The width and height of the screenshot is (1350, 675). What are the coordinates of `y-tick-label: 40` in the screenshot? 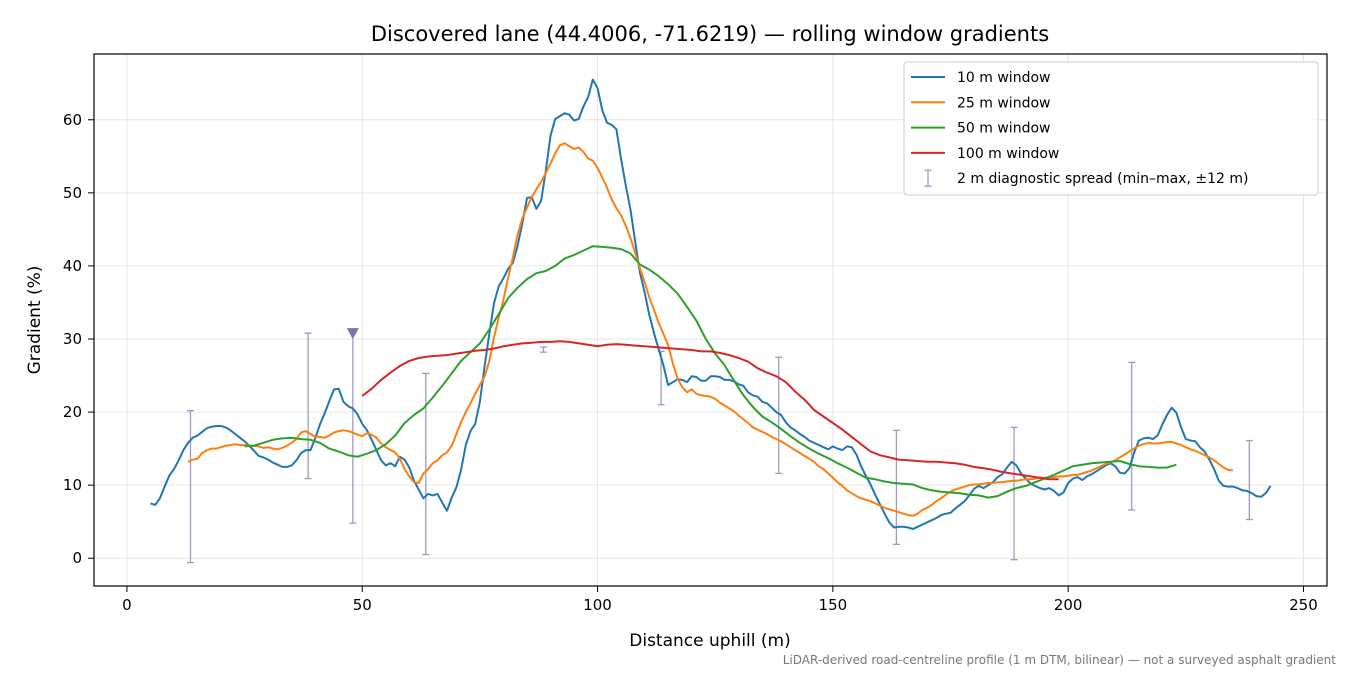 It's located at (72, 266).